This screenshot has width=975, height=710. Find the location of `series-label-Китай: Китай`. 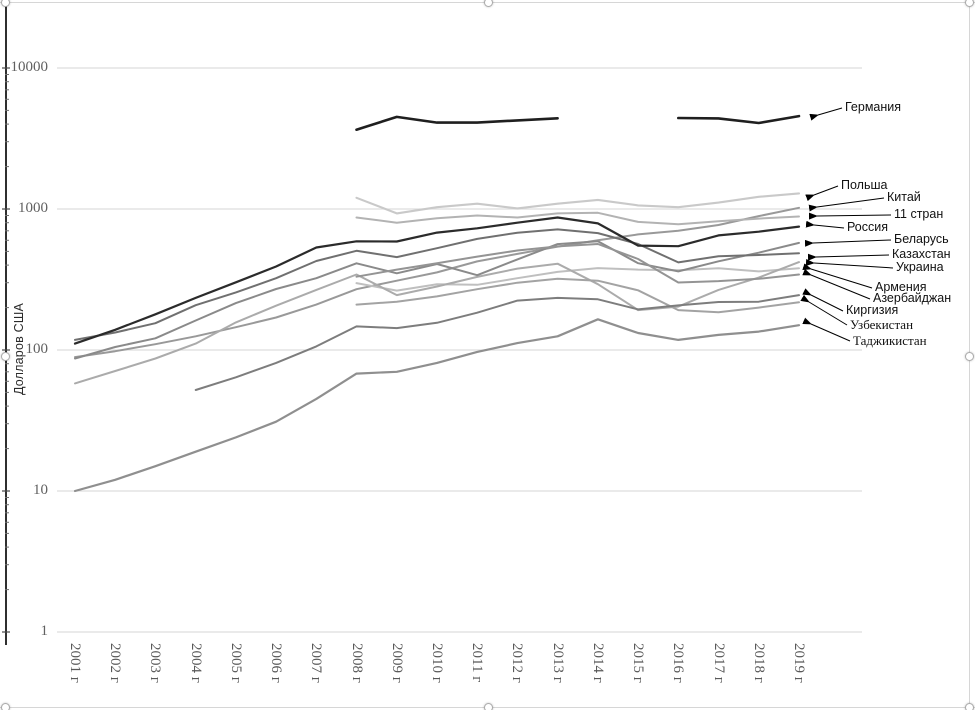

series-label-Китай: Китай is located at coordinates (904, 197).